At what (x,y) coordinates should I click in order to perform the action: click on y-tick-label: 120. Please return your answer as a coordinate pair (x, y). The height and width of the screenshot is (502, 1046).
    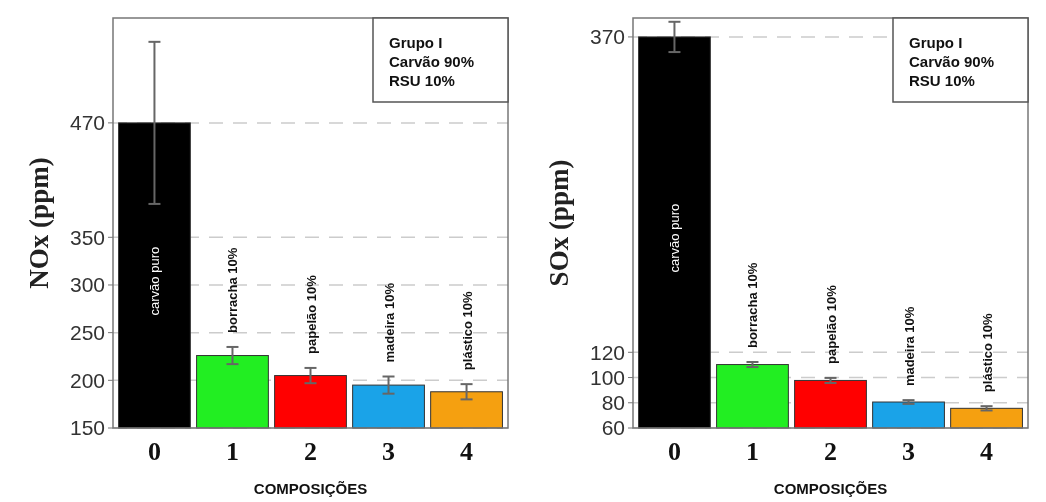
    Looking at the image, I should click on (607, 352).